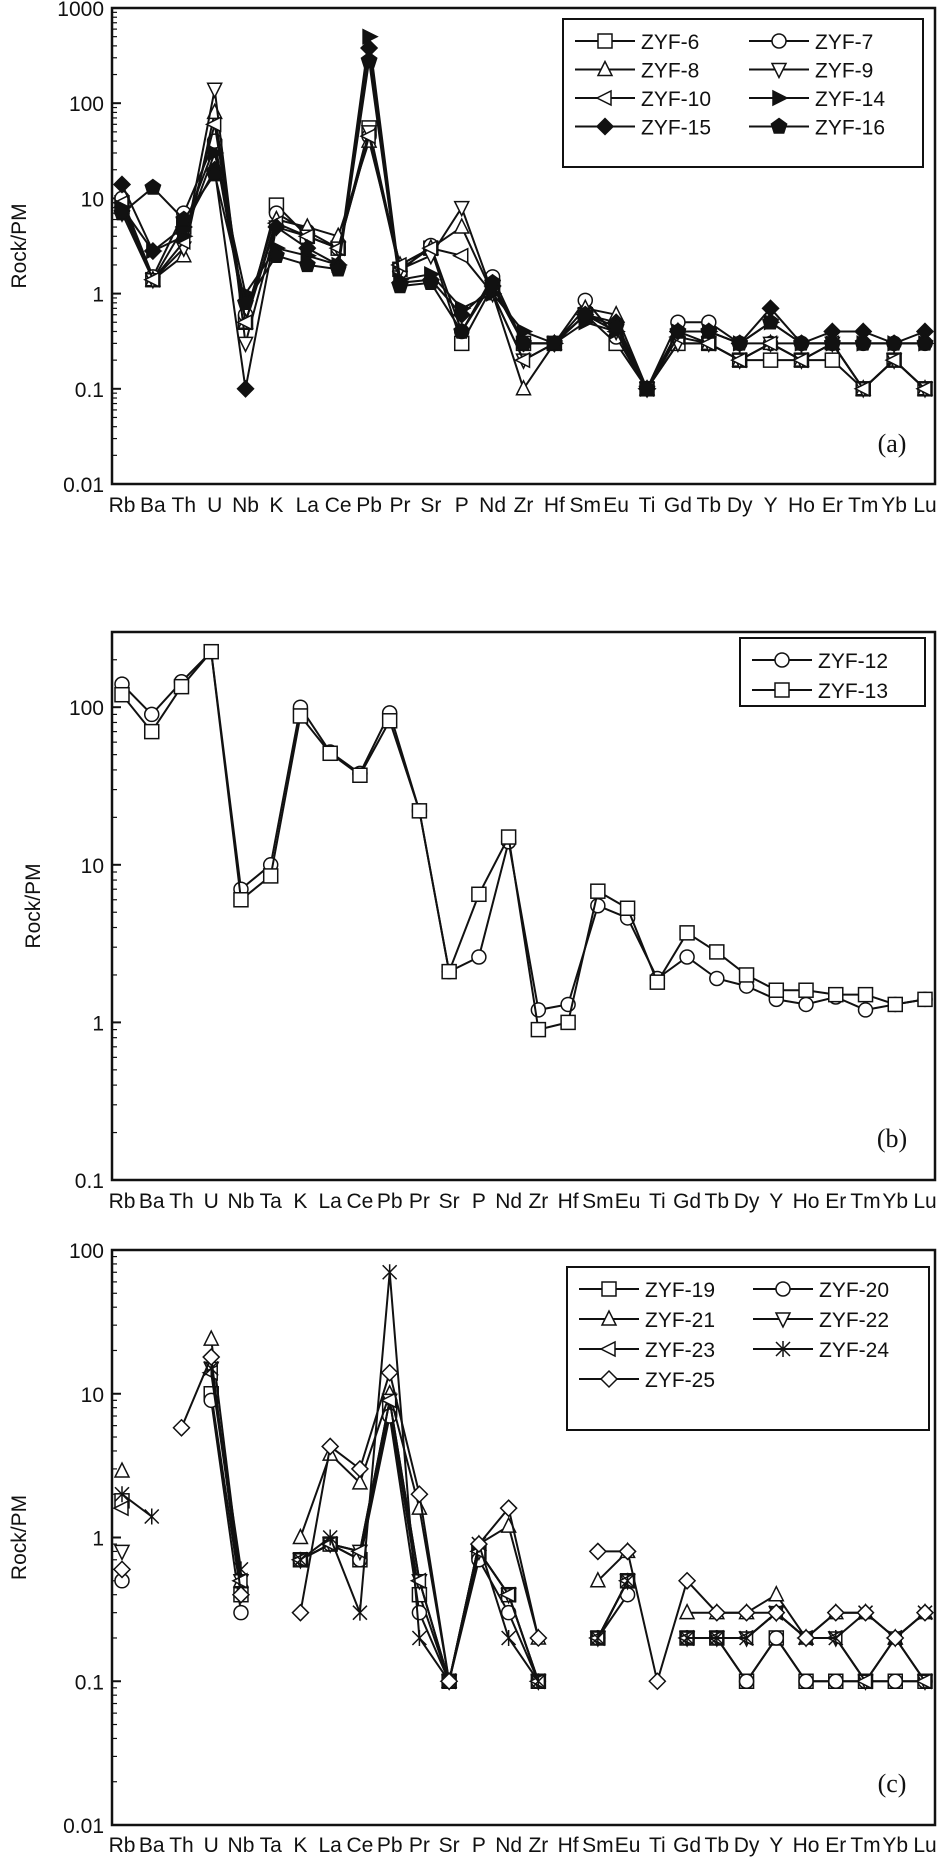  What do you see at coordinates (835, 1845) in the screenshot?
I see `x-tick-label: Er` at bounding box center [835, 1845].